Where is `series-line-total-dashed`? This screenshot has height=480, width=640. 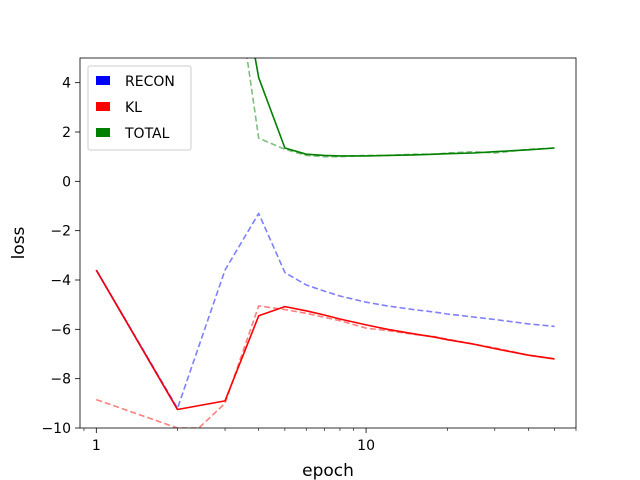
series-line-total-dashed is located at coordinates (400, 108).